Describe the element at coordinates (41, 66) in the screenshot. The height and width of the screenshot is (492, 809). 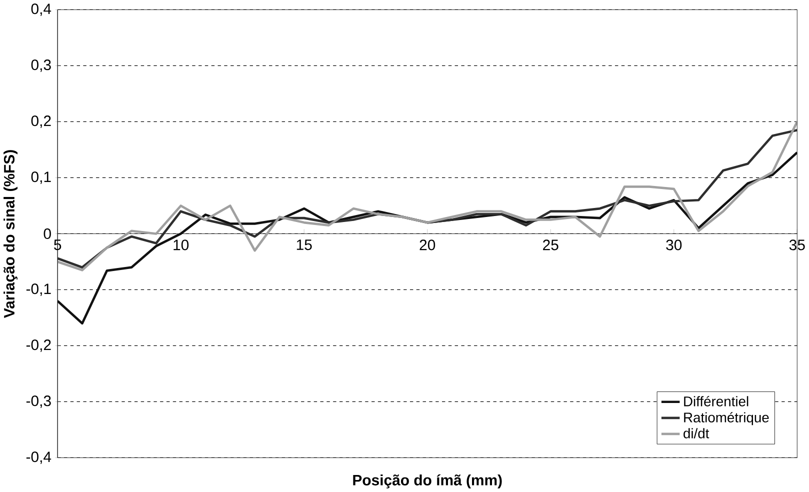
I see `y-tick-label: 0,3` at that location.